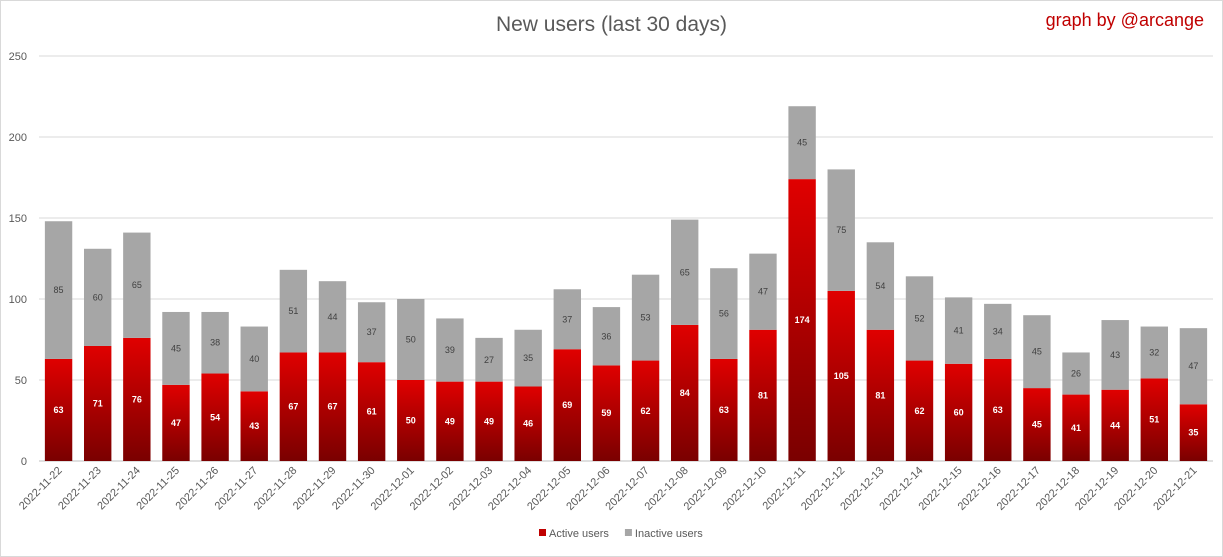 The height and width of the screenshot is (557, 1223). I want to click on data-label-active: 50, so click(411, 421).